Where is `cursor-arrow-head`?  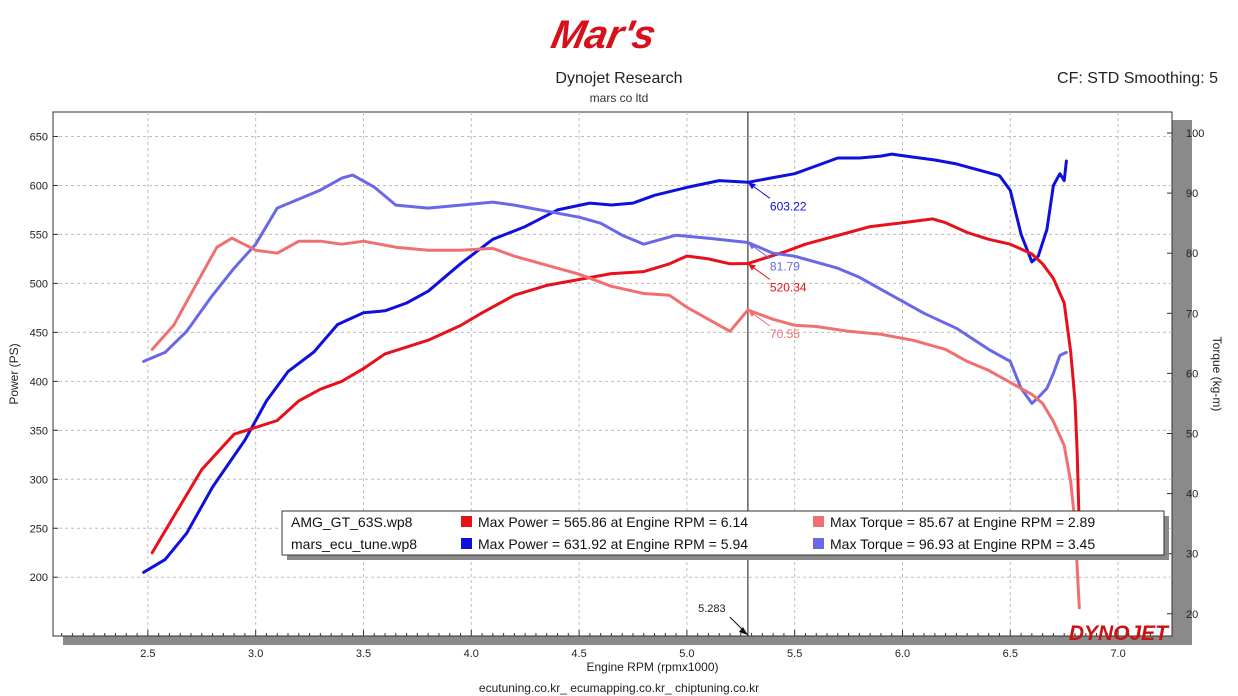 cursor-arrow-head is located at coordinates (743, 631).